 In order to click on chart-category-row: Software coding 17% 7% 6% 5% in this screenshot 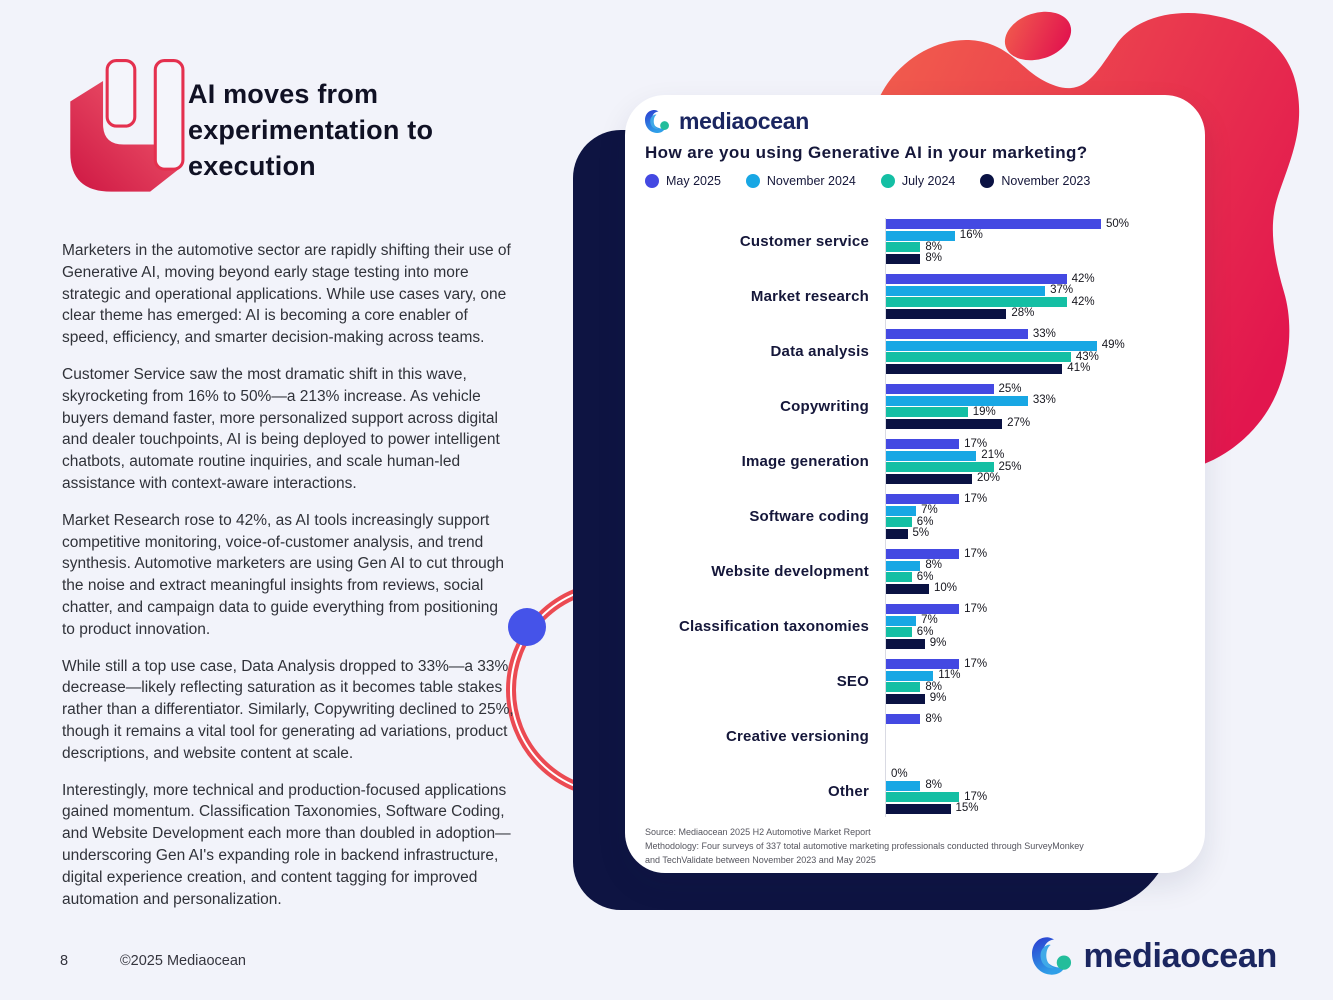, I will do `click(918, 516)`.